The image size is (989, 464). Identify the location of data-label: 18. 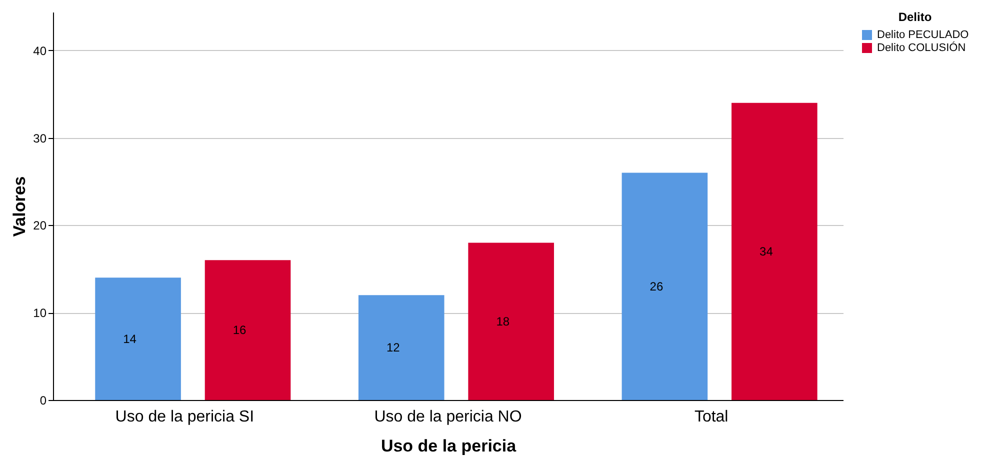
(503, 321).